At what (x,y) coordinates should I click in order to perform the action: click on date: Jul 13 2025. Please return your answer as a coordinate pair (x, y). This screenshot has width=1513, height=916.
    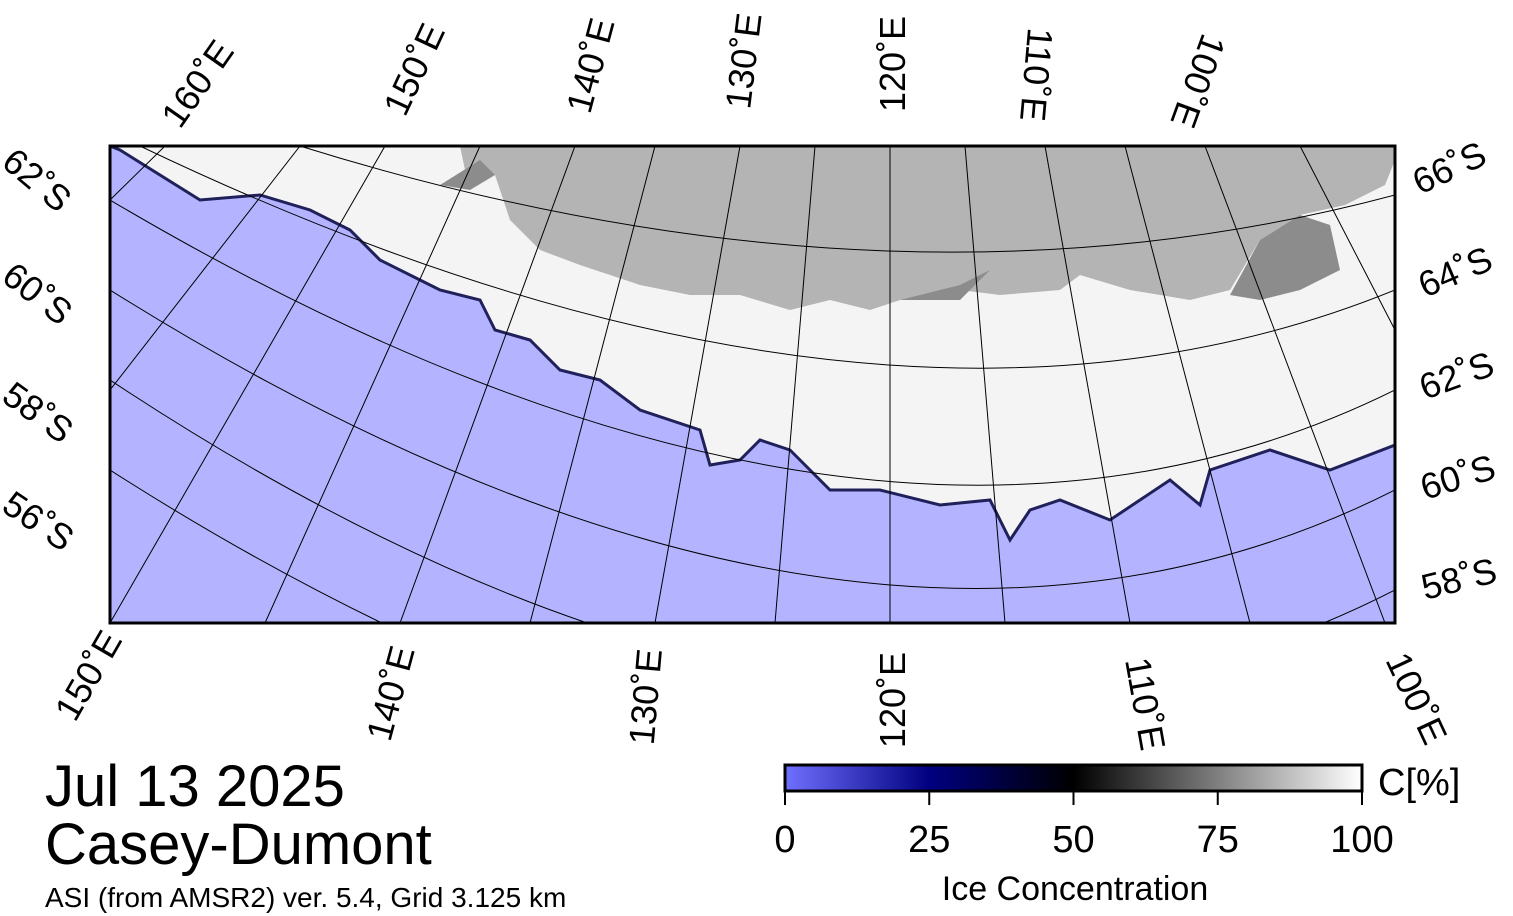
    Looking at the image, I should click on (195, 786).